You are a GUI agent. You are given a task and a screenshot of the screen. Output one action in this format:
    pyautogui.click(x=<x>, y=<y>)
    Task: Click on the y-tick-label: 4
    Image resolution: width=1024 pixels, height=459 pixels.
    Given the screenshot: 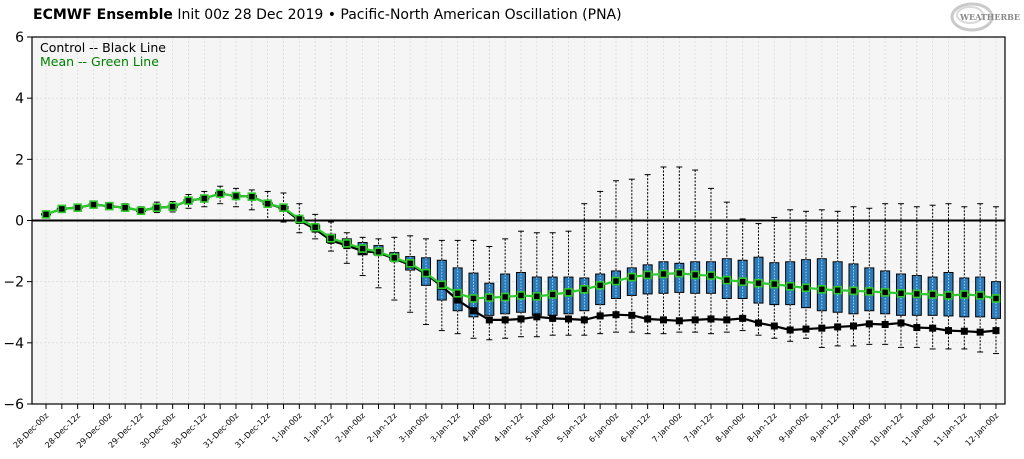 What is the action you would take?
    pyautogui.click(x=19, y=99)
    